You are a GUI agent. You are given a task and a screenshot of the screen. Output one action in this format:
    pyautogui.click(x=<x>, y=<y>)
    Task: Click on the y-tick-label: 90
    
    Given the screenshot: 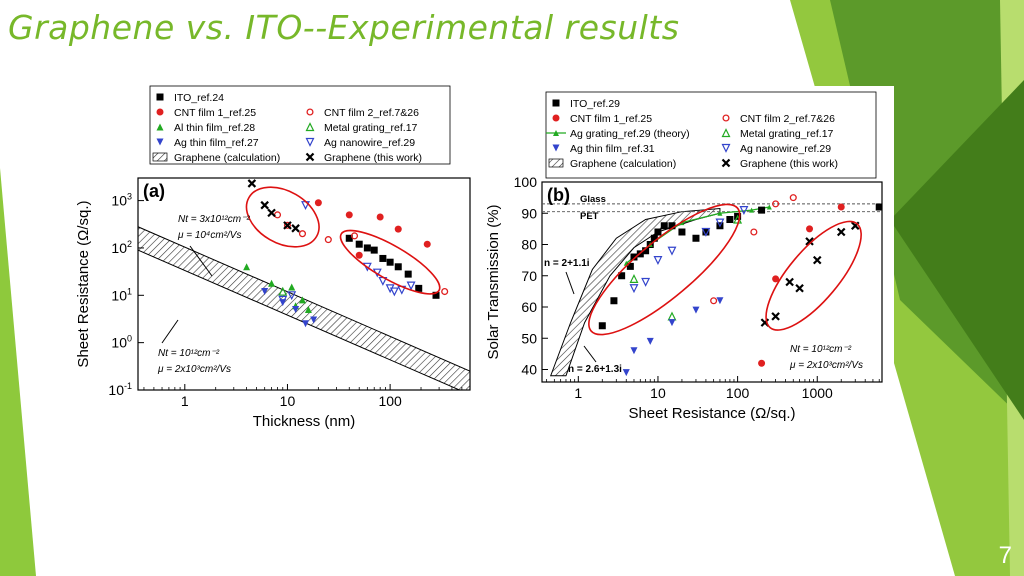 What is the action you would take?
    pyautogui.click(x=529, y=213)
    